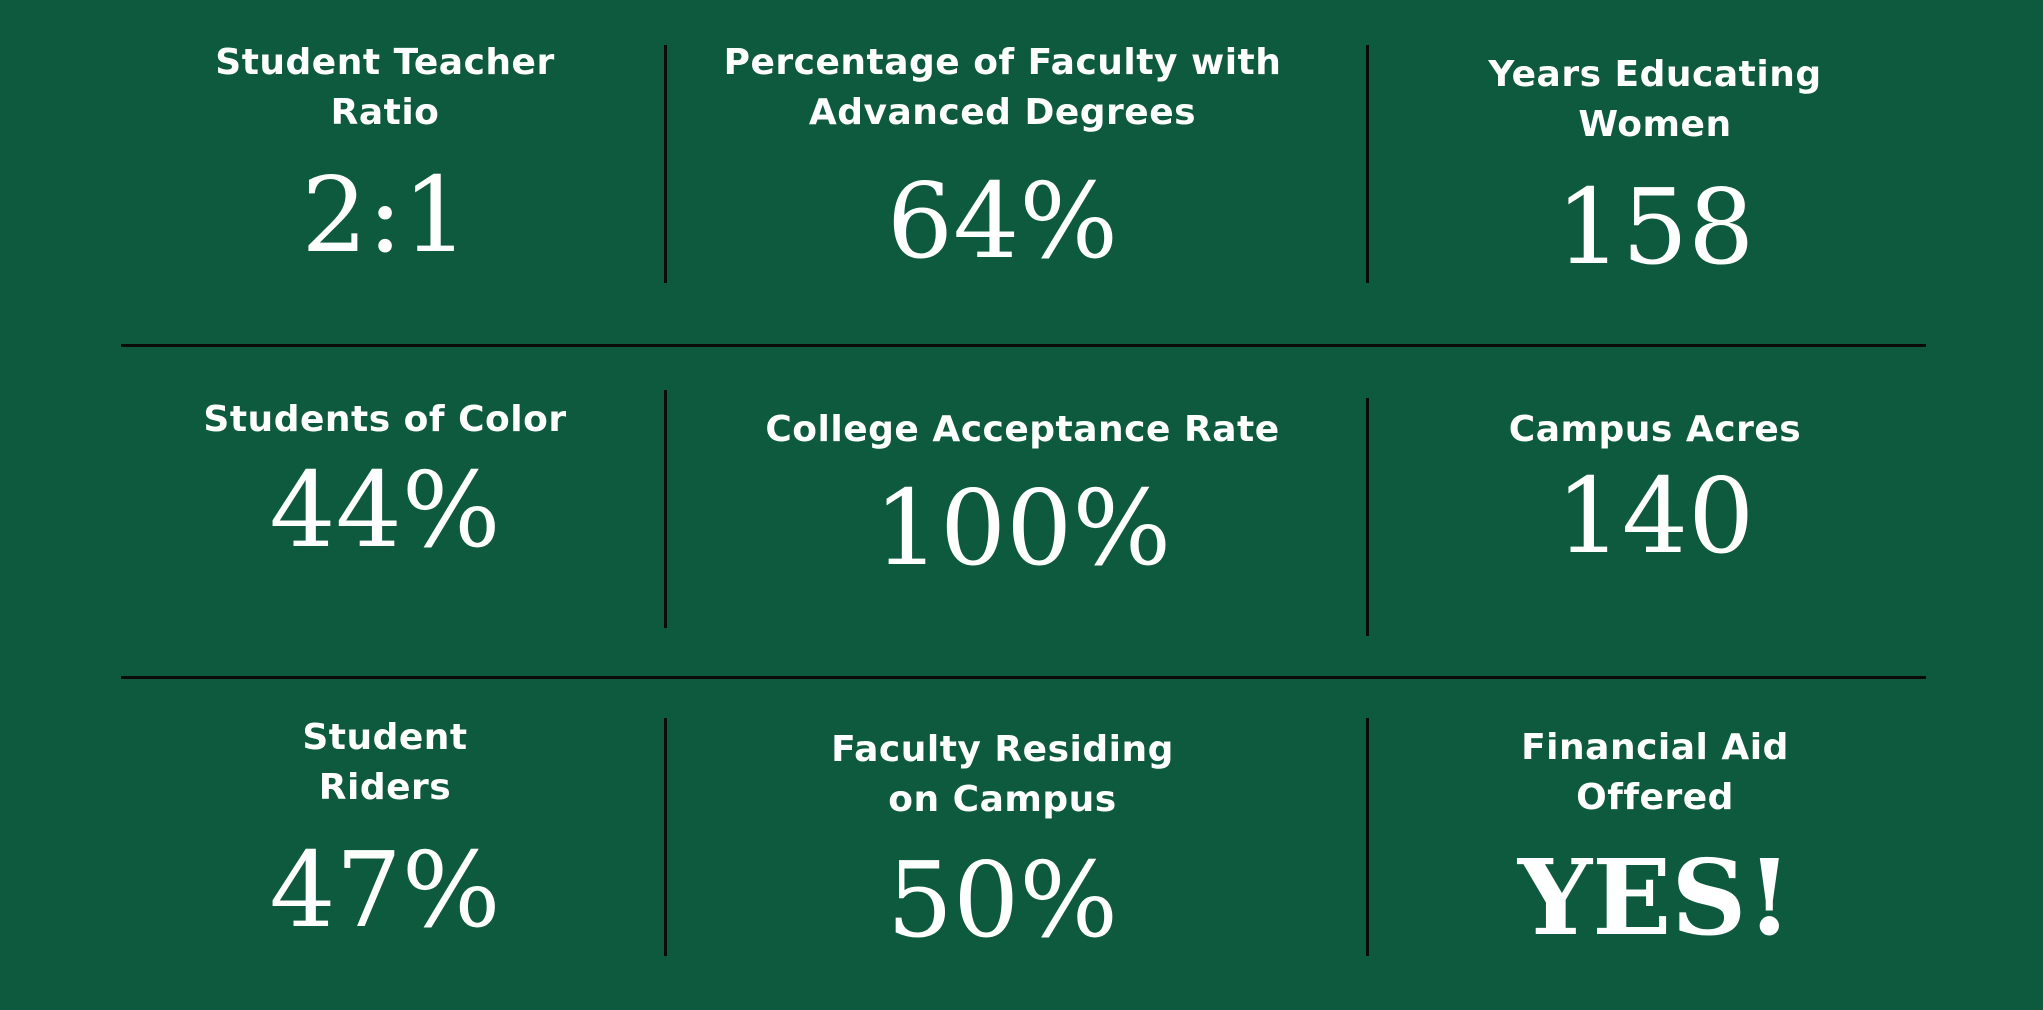 This screenshot has height=1010, width=2043. I want to click on stat-campus-acres: Campus Acres 140, so click(1655, 488).